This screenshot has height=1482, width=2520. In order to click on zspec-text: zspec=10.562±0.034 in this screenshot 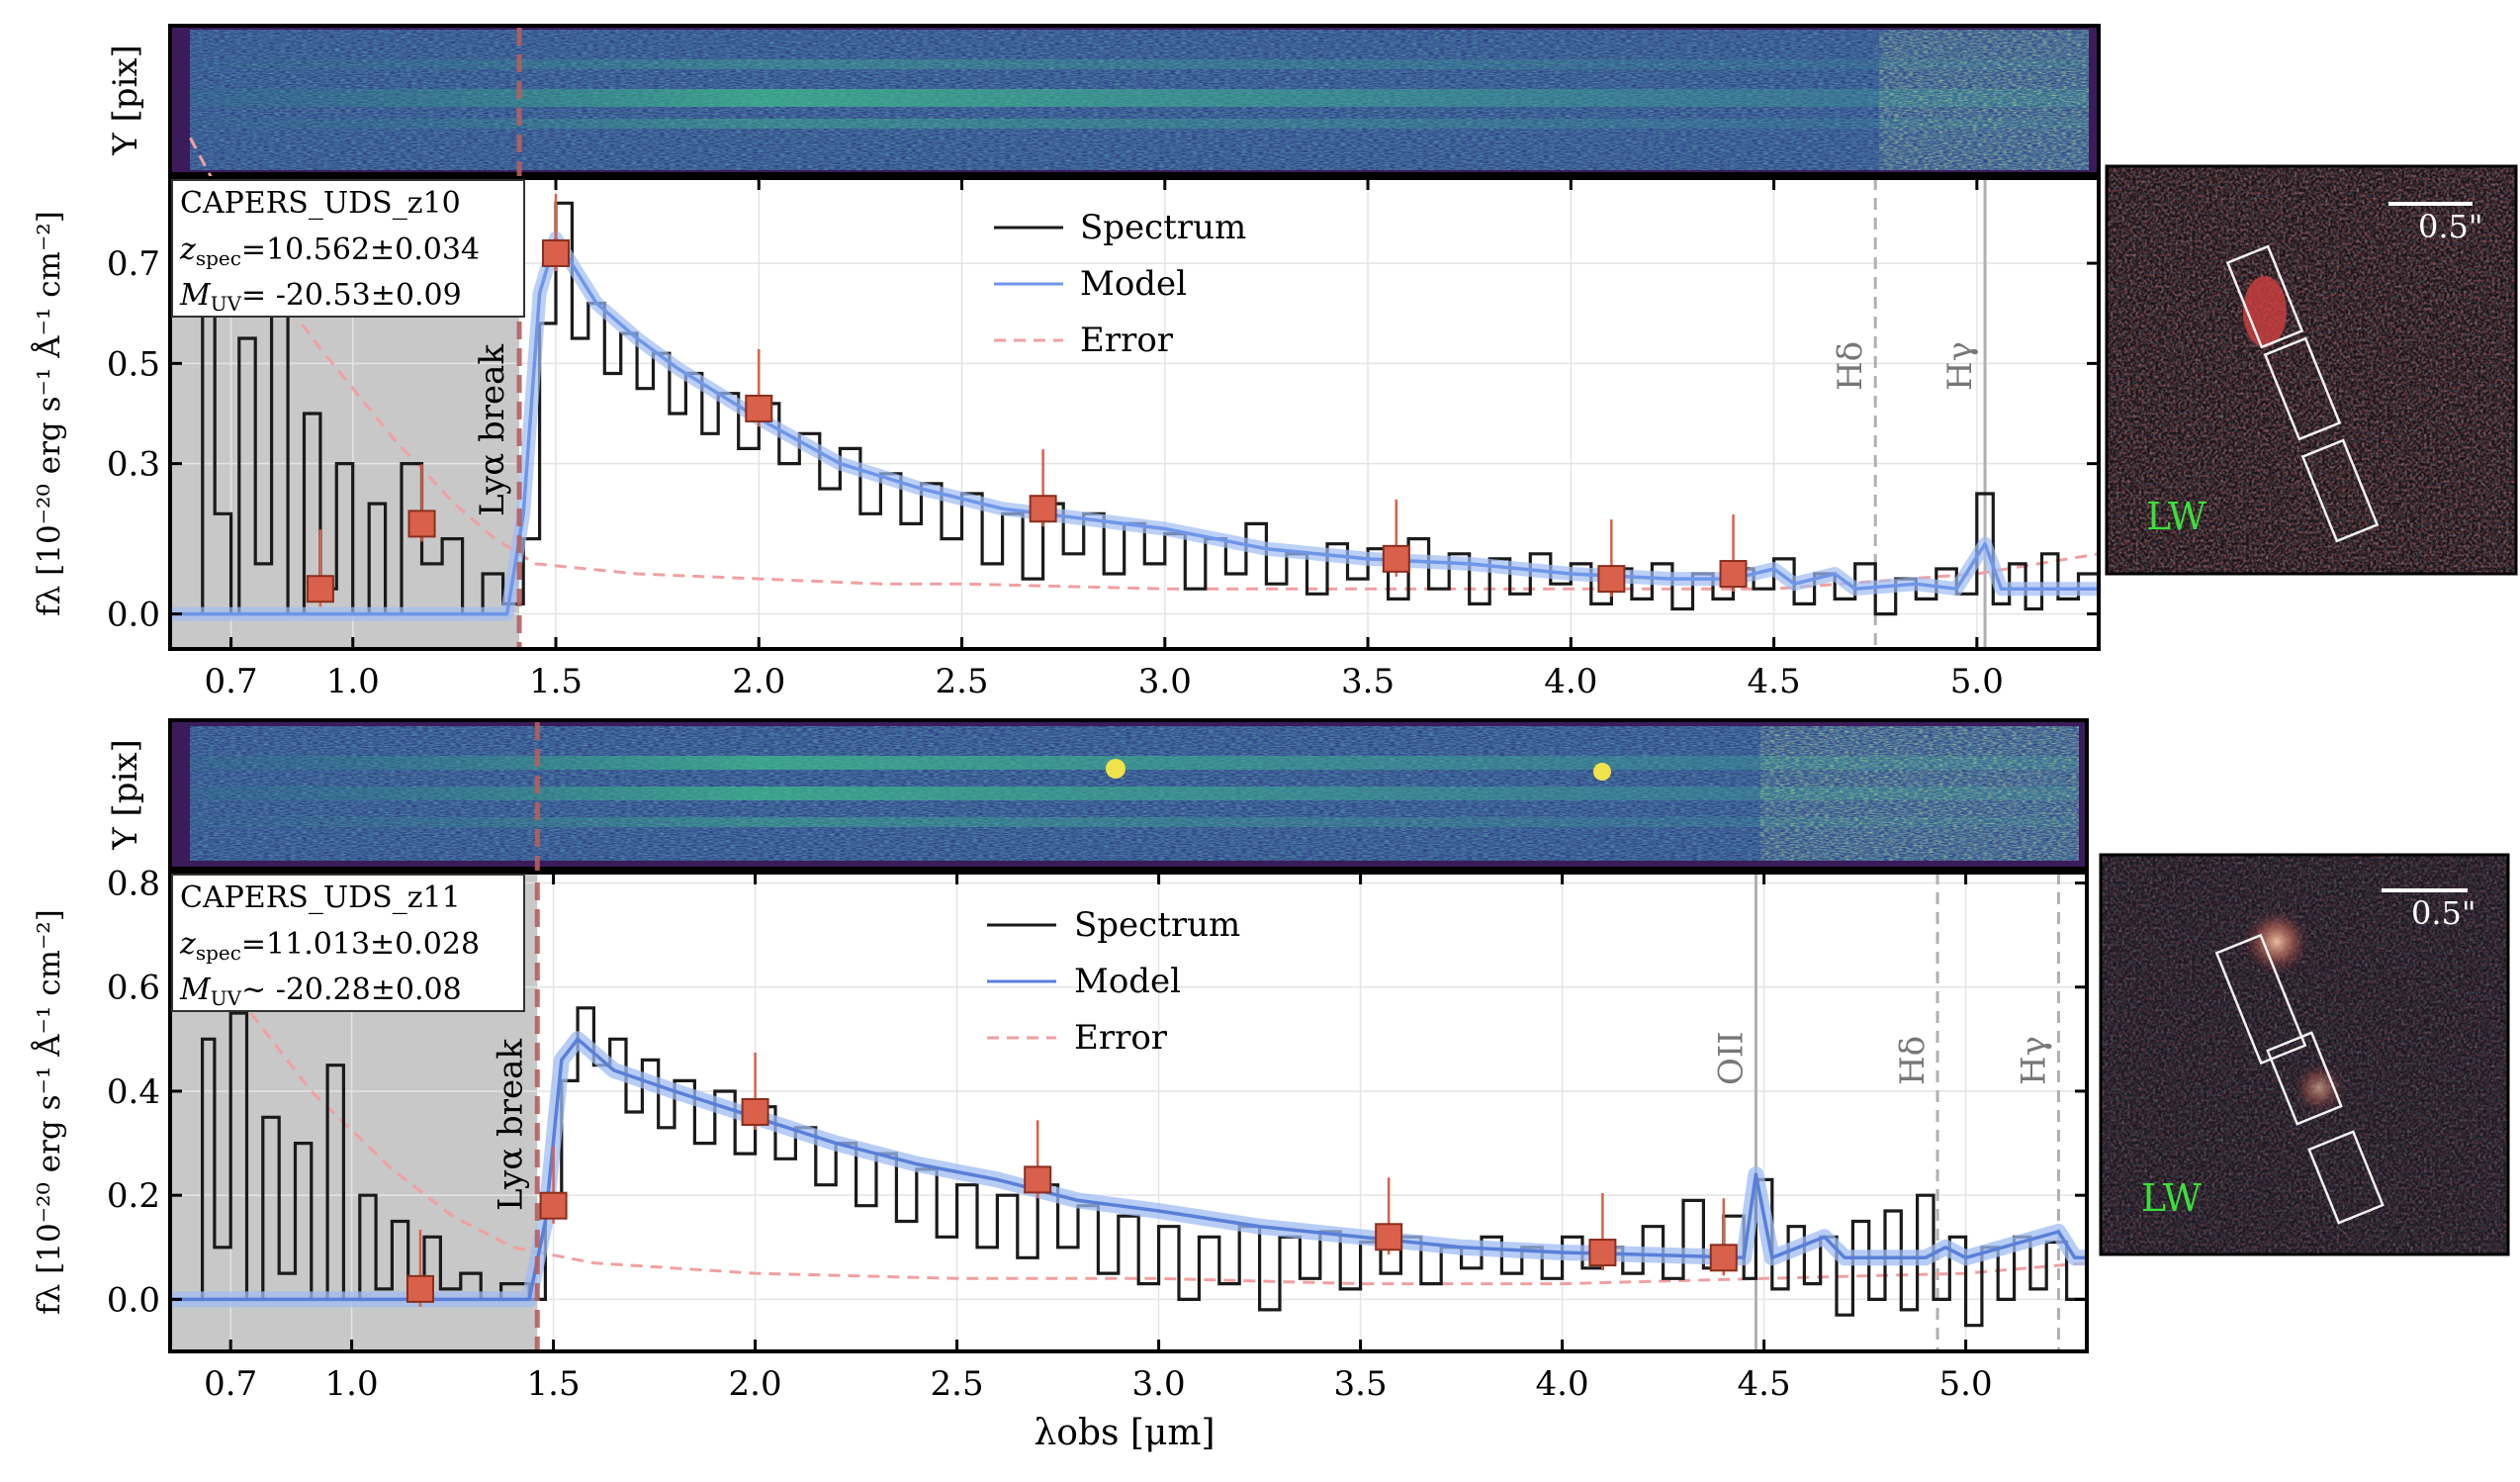, I will do `click(329, 251)`.